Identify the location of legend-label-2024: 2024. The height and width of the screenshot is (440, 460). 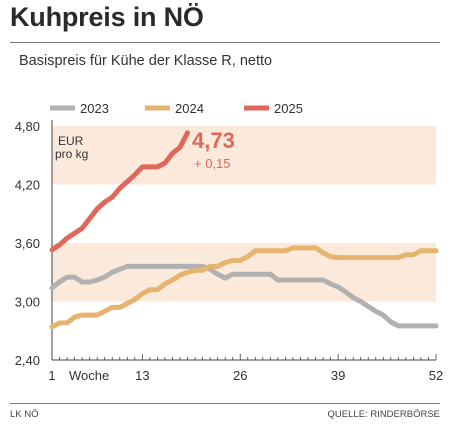
(189, 108).